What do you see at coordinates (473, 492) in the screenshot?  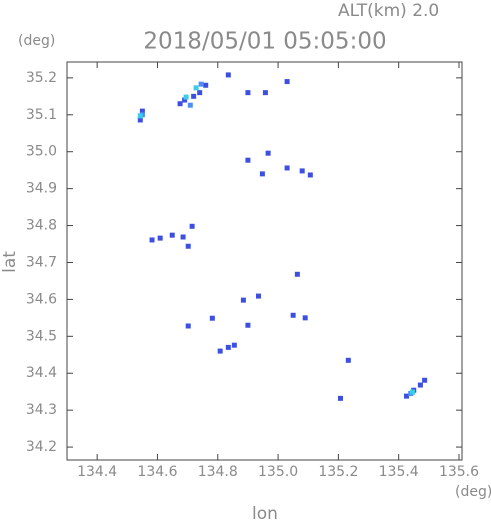 I see `x-unit: (deg)` at bounding box center [473, 492].